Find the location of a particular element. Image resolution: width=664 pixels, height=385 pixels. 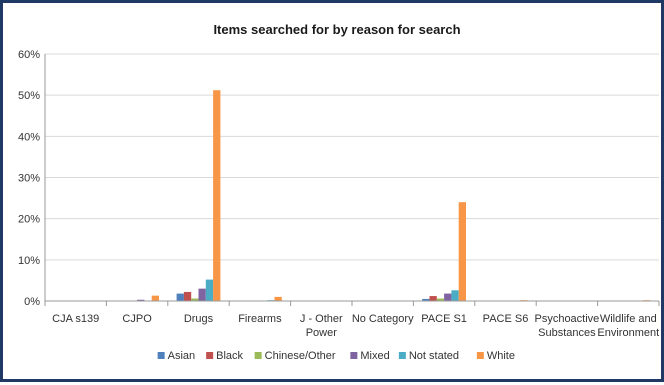

legend-label: Chinese/Other is located at coordinates (300, 356).